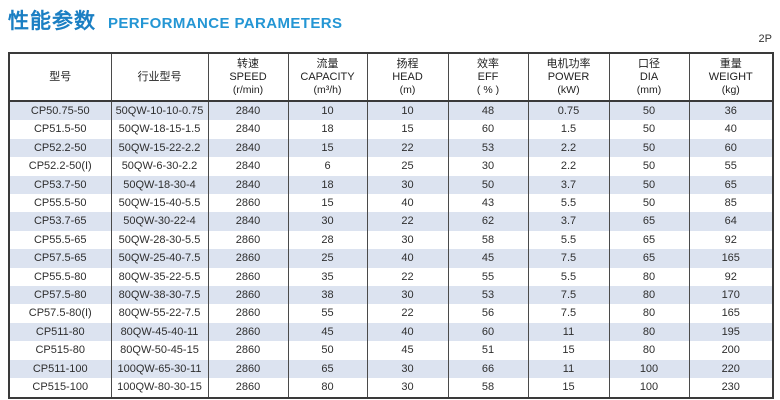 Image resolution: width=780 pixels, height=400 pixels. Describe the element at coordinates (159, 185) in the screenshot. I see `table-cell: 50QW-18-30-4` at that location.